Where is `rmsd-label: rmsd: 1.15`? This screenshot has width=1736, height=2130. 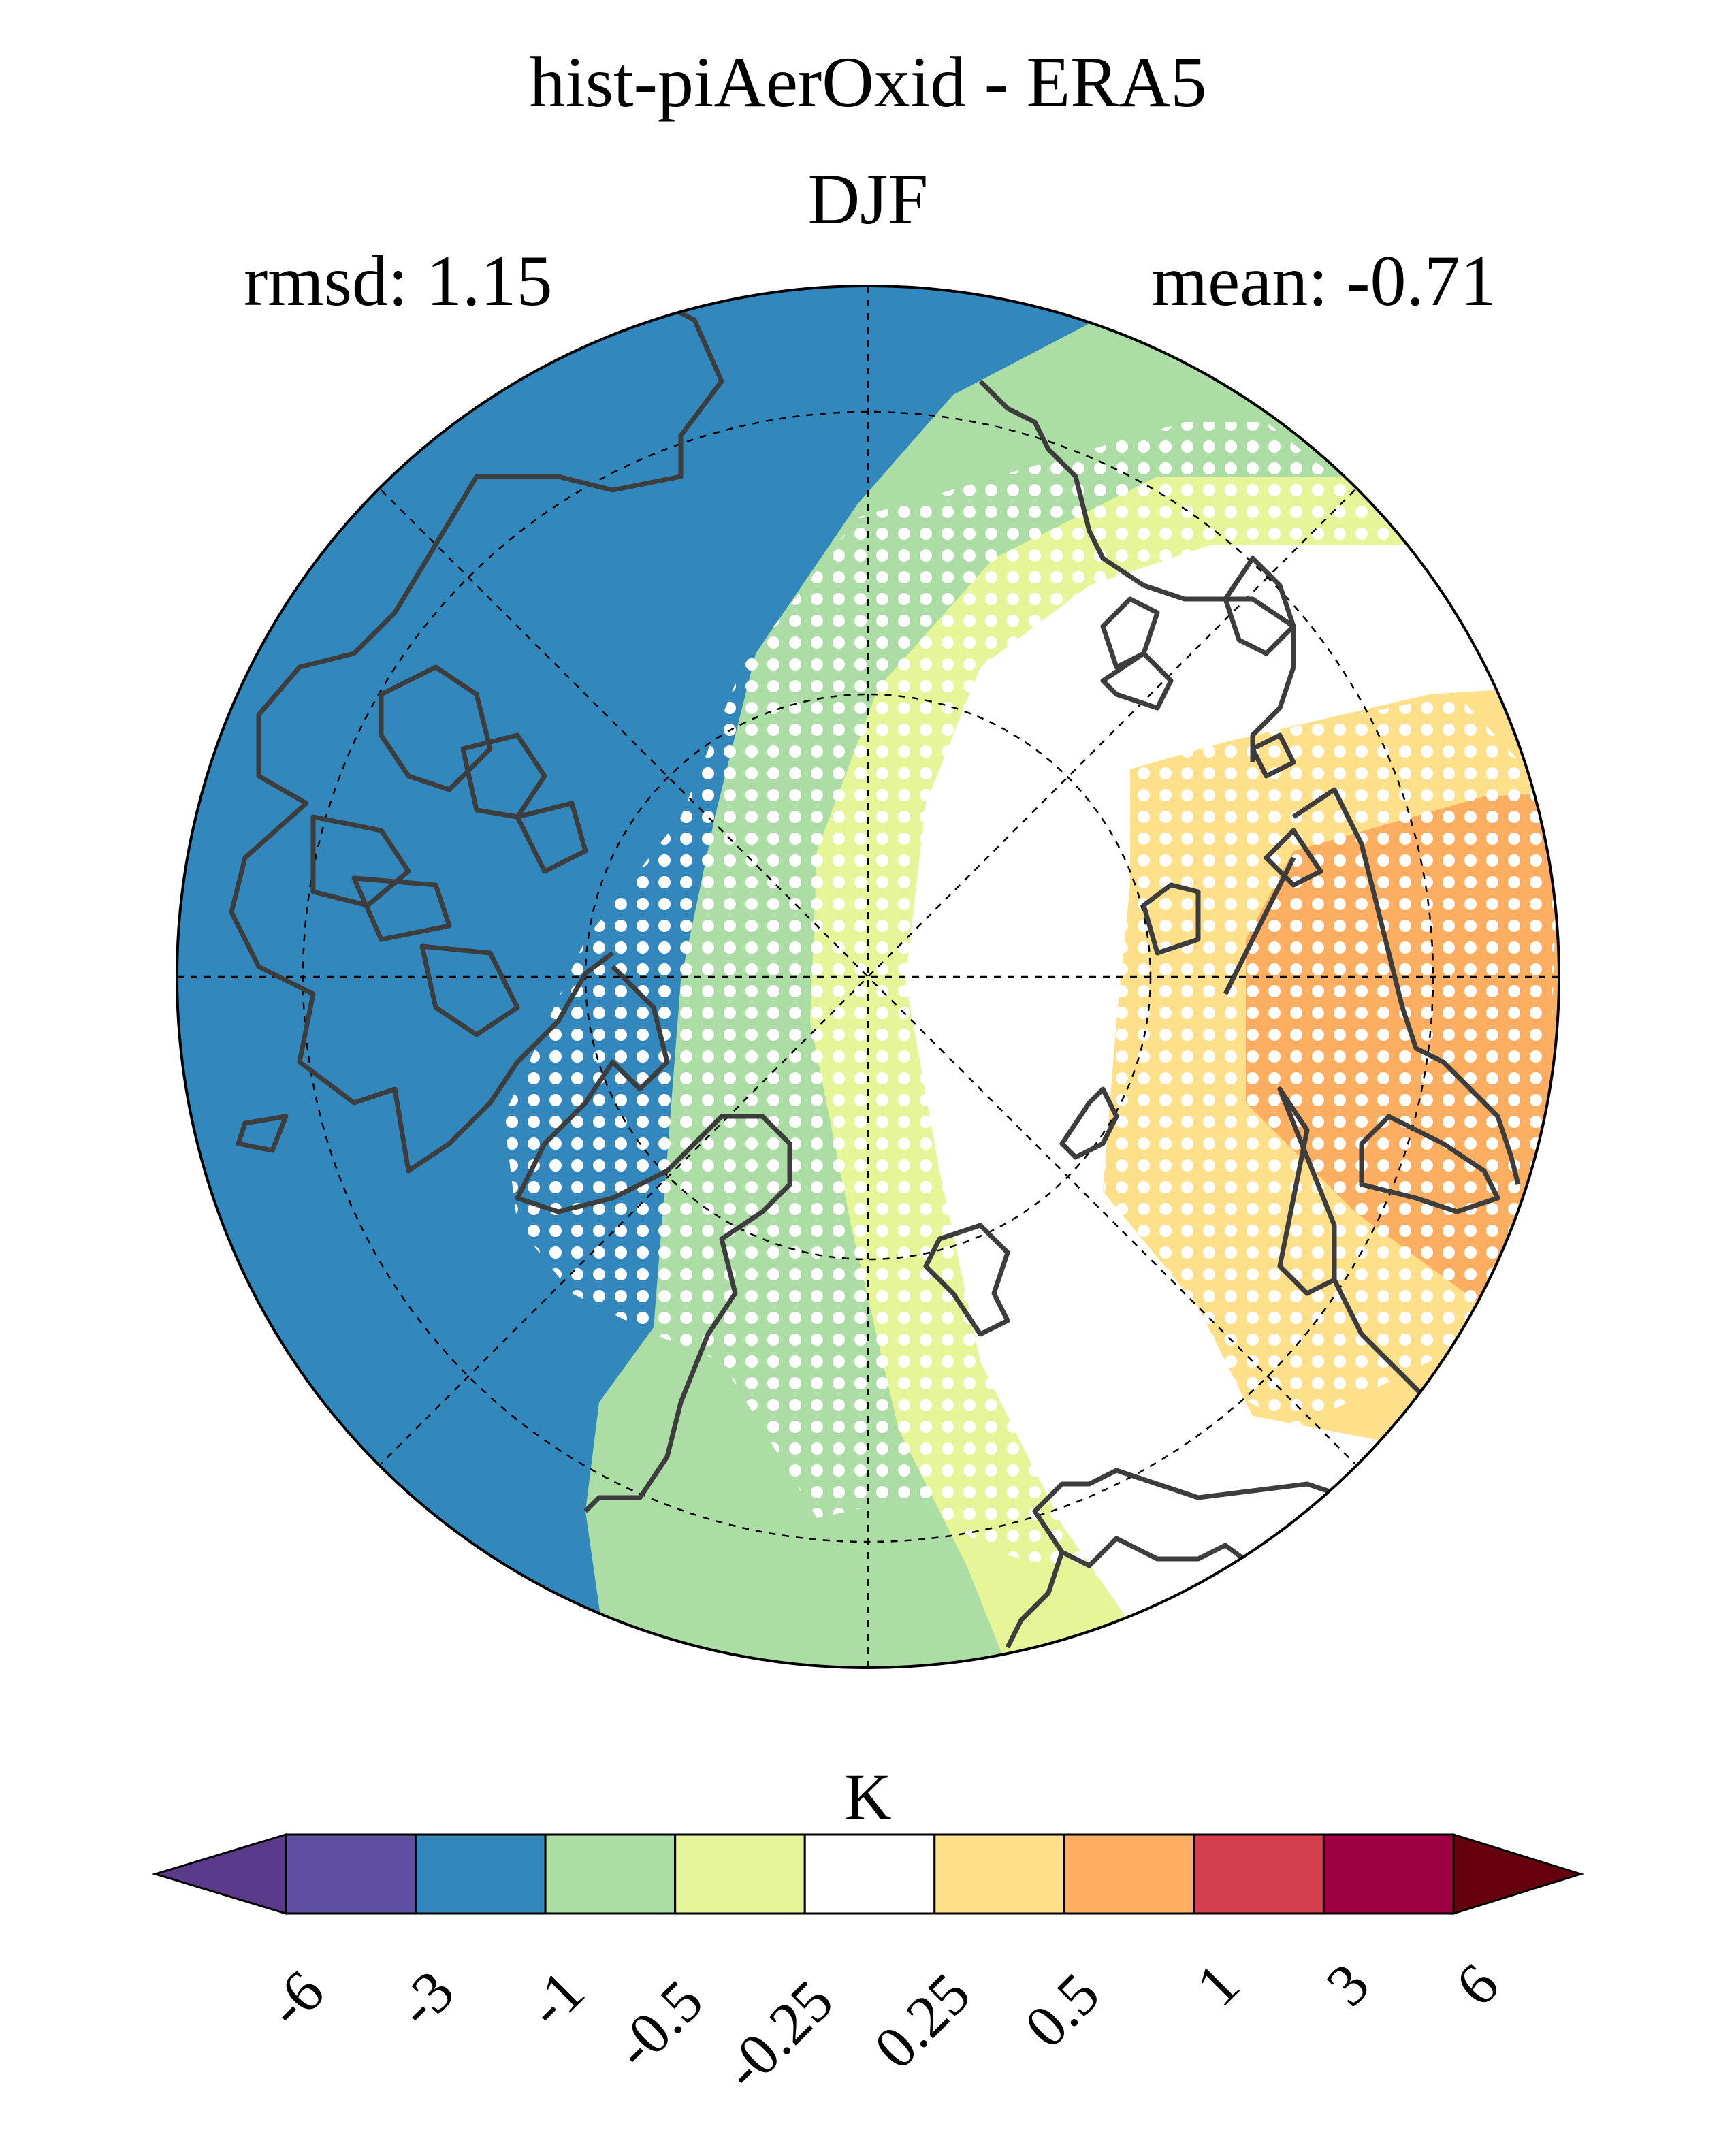 rmsd-label: rmsd: 1.15 is located at coordinates (398, 281).